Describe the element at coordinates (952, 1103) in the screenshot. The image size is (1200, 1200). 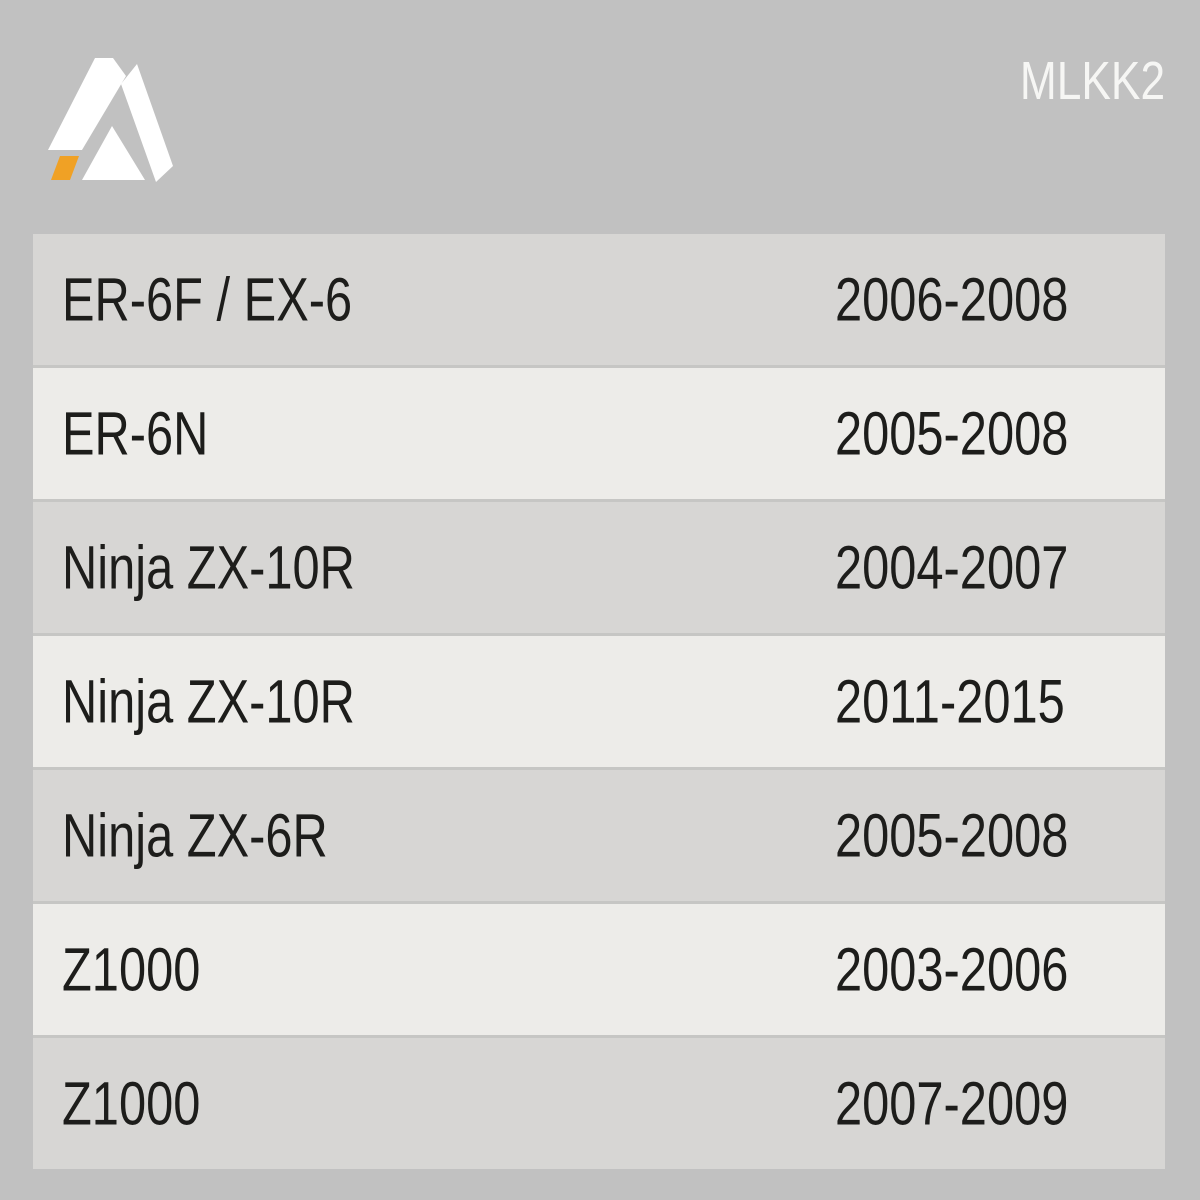
I see `years-cell: 2007-2009` at that location.